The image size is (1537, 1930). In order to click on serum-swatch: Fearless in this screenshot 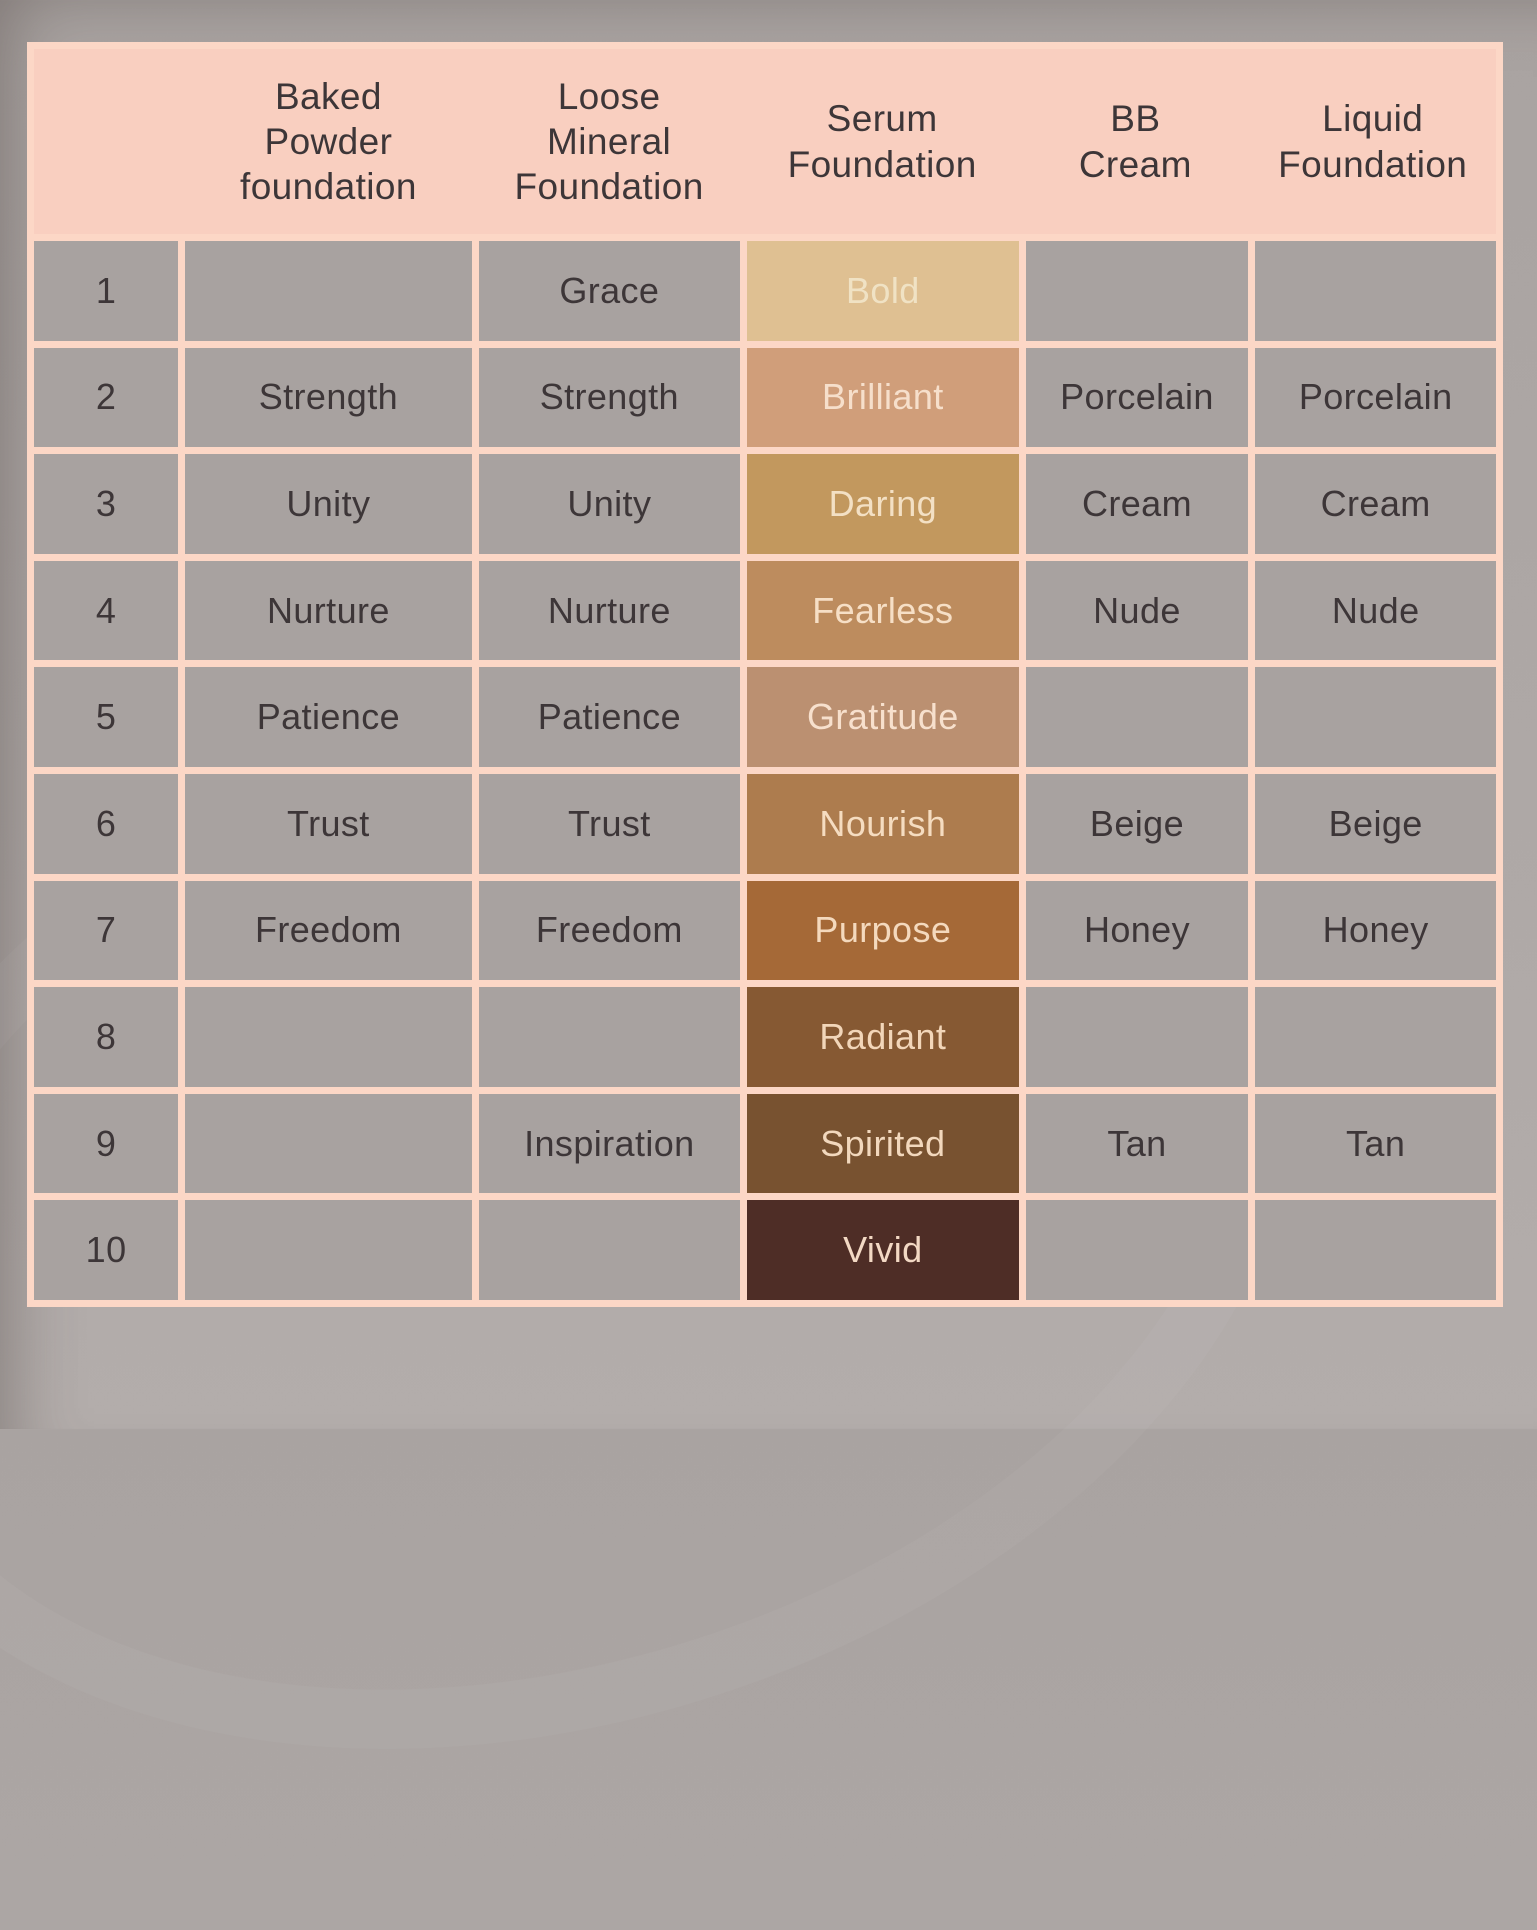, I will do `click(883, 610)`.